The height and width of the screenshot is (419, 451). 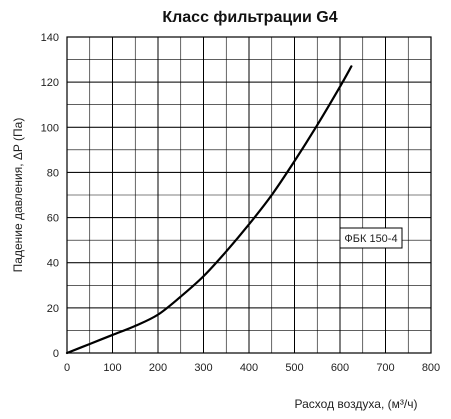 What do you see at coordinates (203, 368) in the screenshot?
I see `x-tick-label-300: 300` at bounding box center [203, 368].